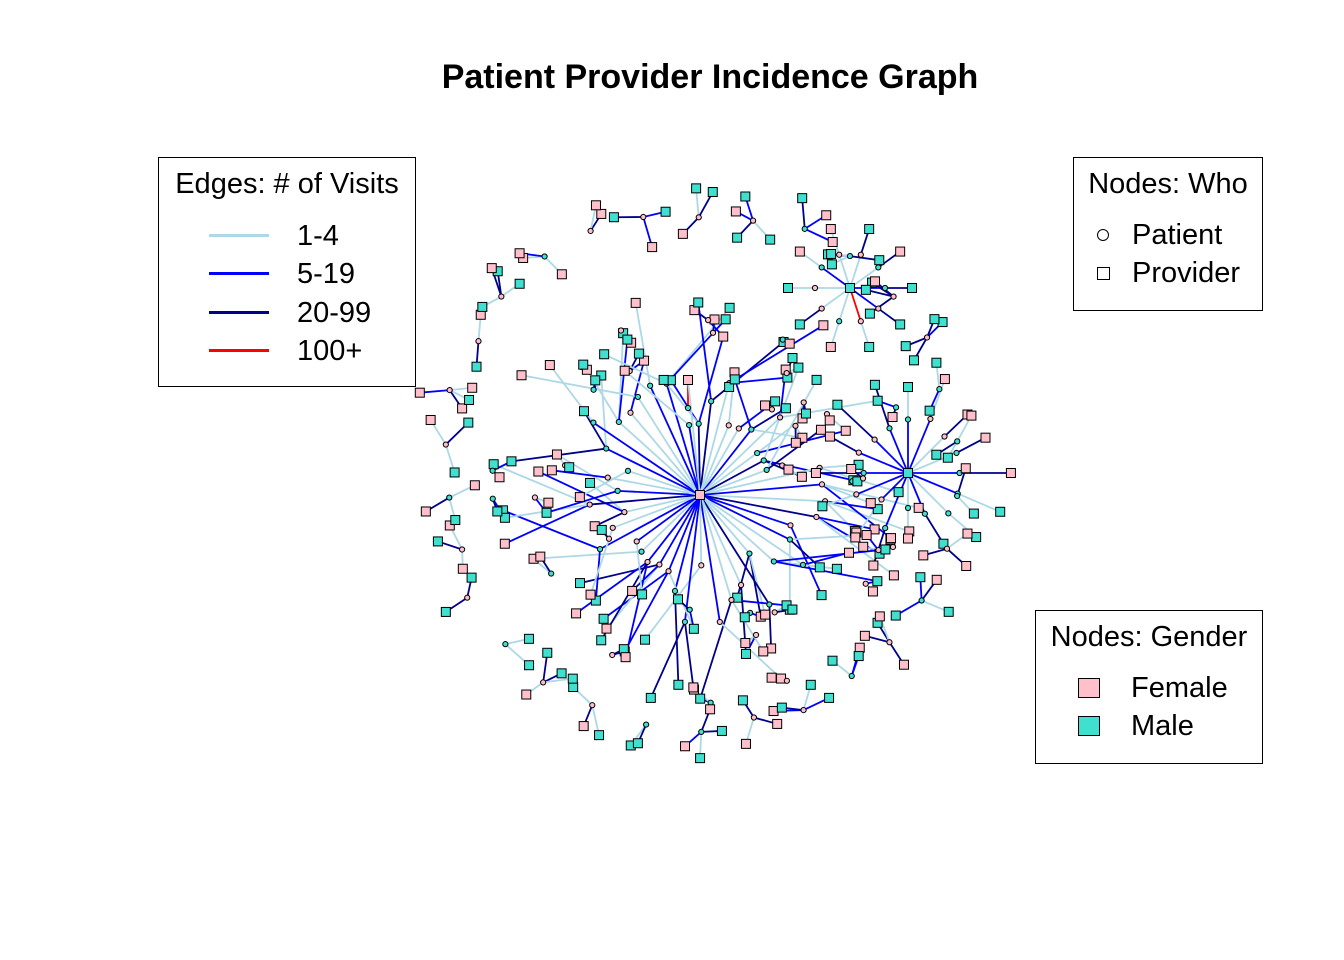 The width and height of the screenshot is (1344, 960). Describe the element at coordinates (1089, 688) in the screenshot. I see `female-swatch` at that location.